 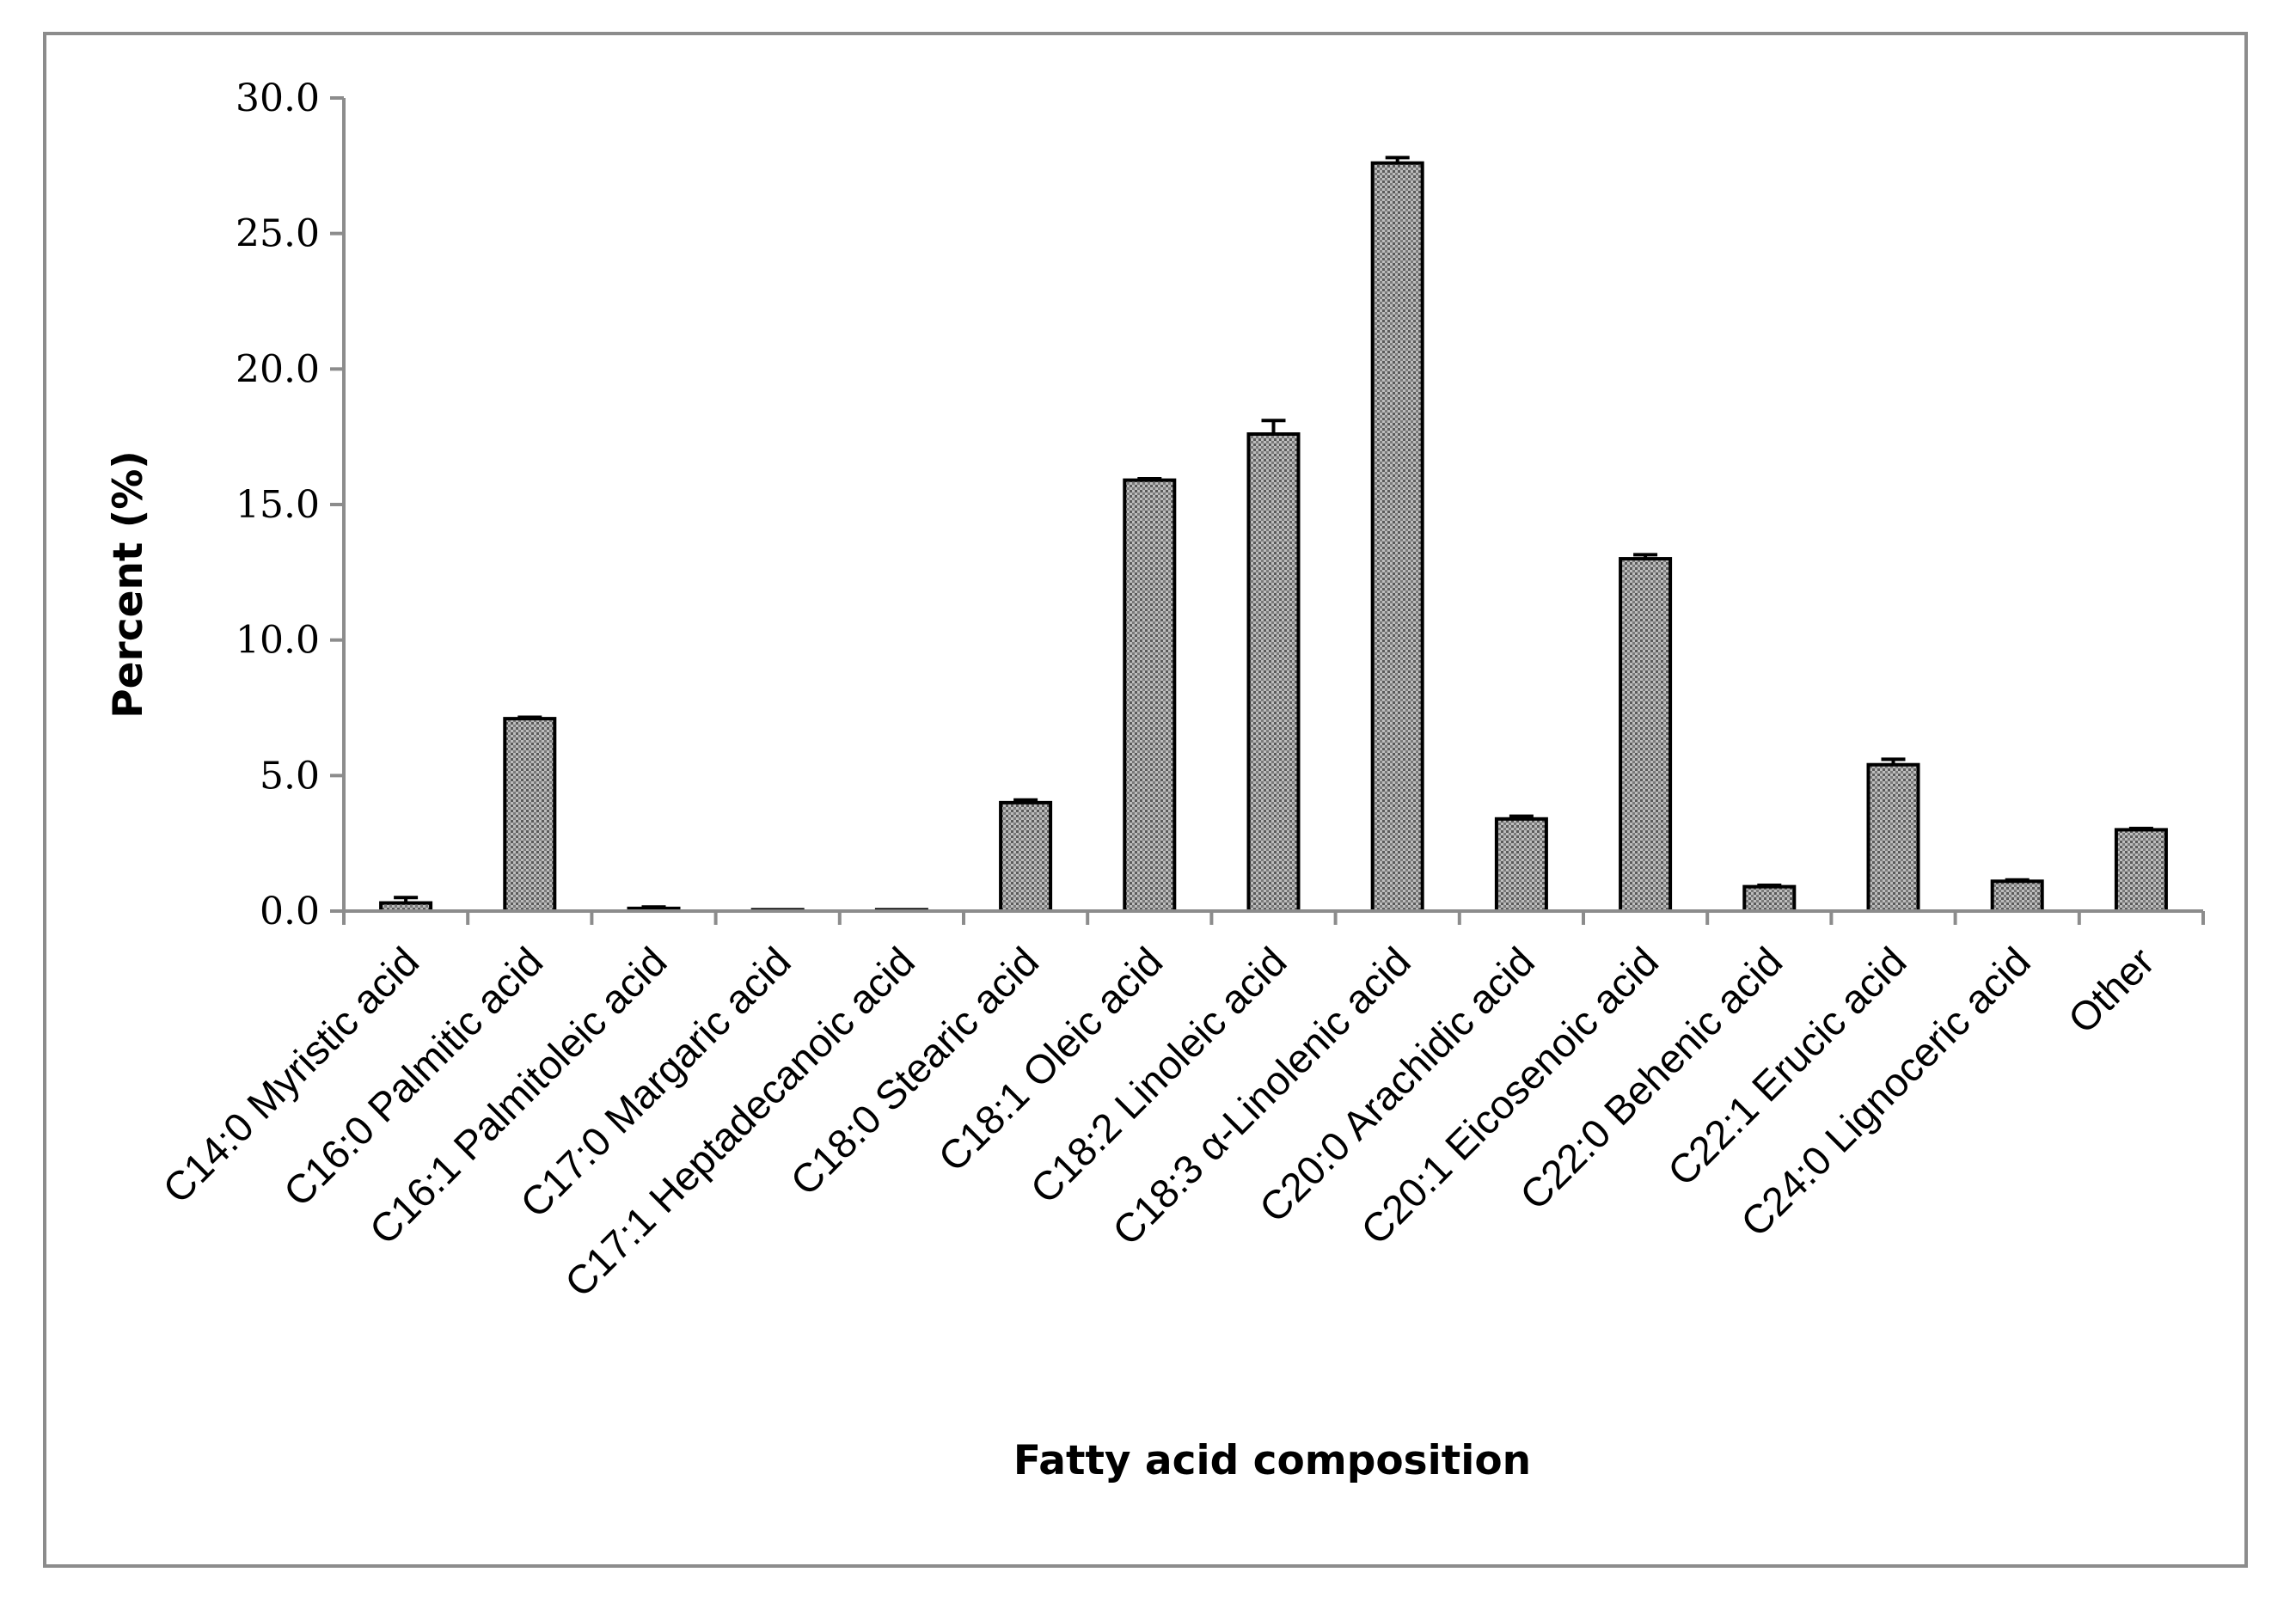 What do you see at coordinates (1050, 1059) in the screenshot?
I see `x-category-label: C18:1 Oleic acid` at bounding box center [1050, 1059].